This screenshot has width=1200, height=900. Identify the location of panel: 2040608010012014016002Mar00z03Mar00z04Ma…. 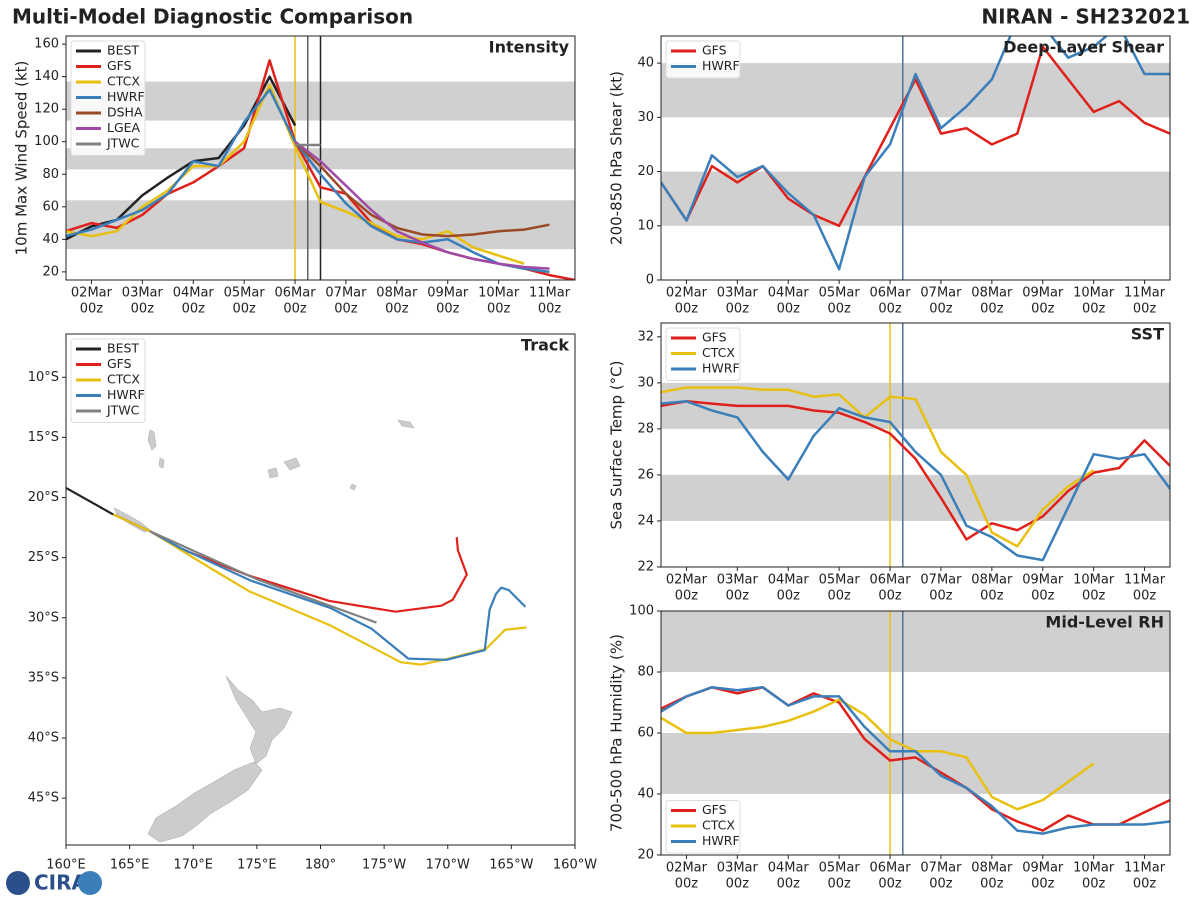
(294, 176).